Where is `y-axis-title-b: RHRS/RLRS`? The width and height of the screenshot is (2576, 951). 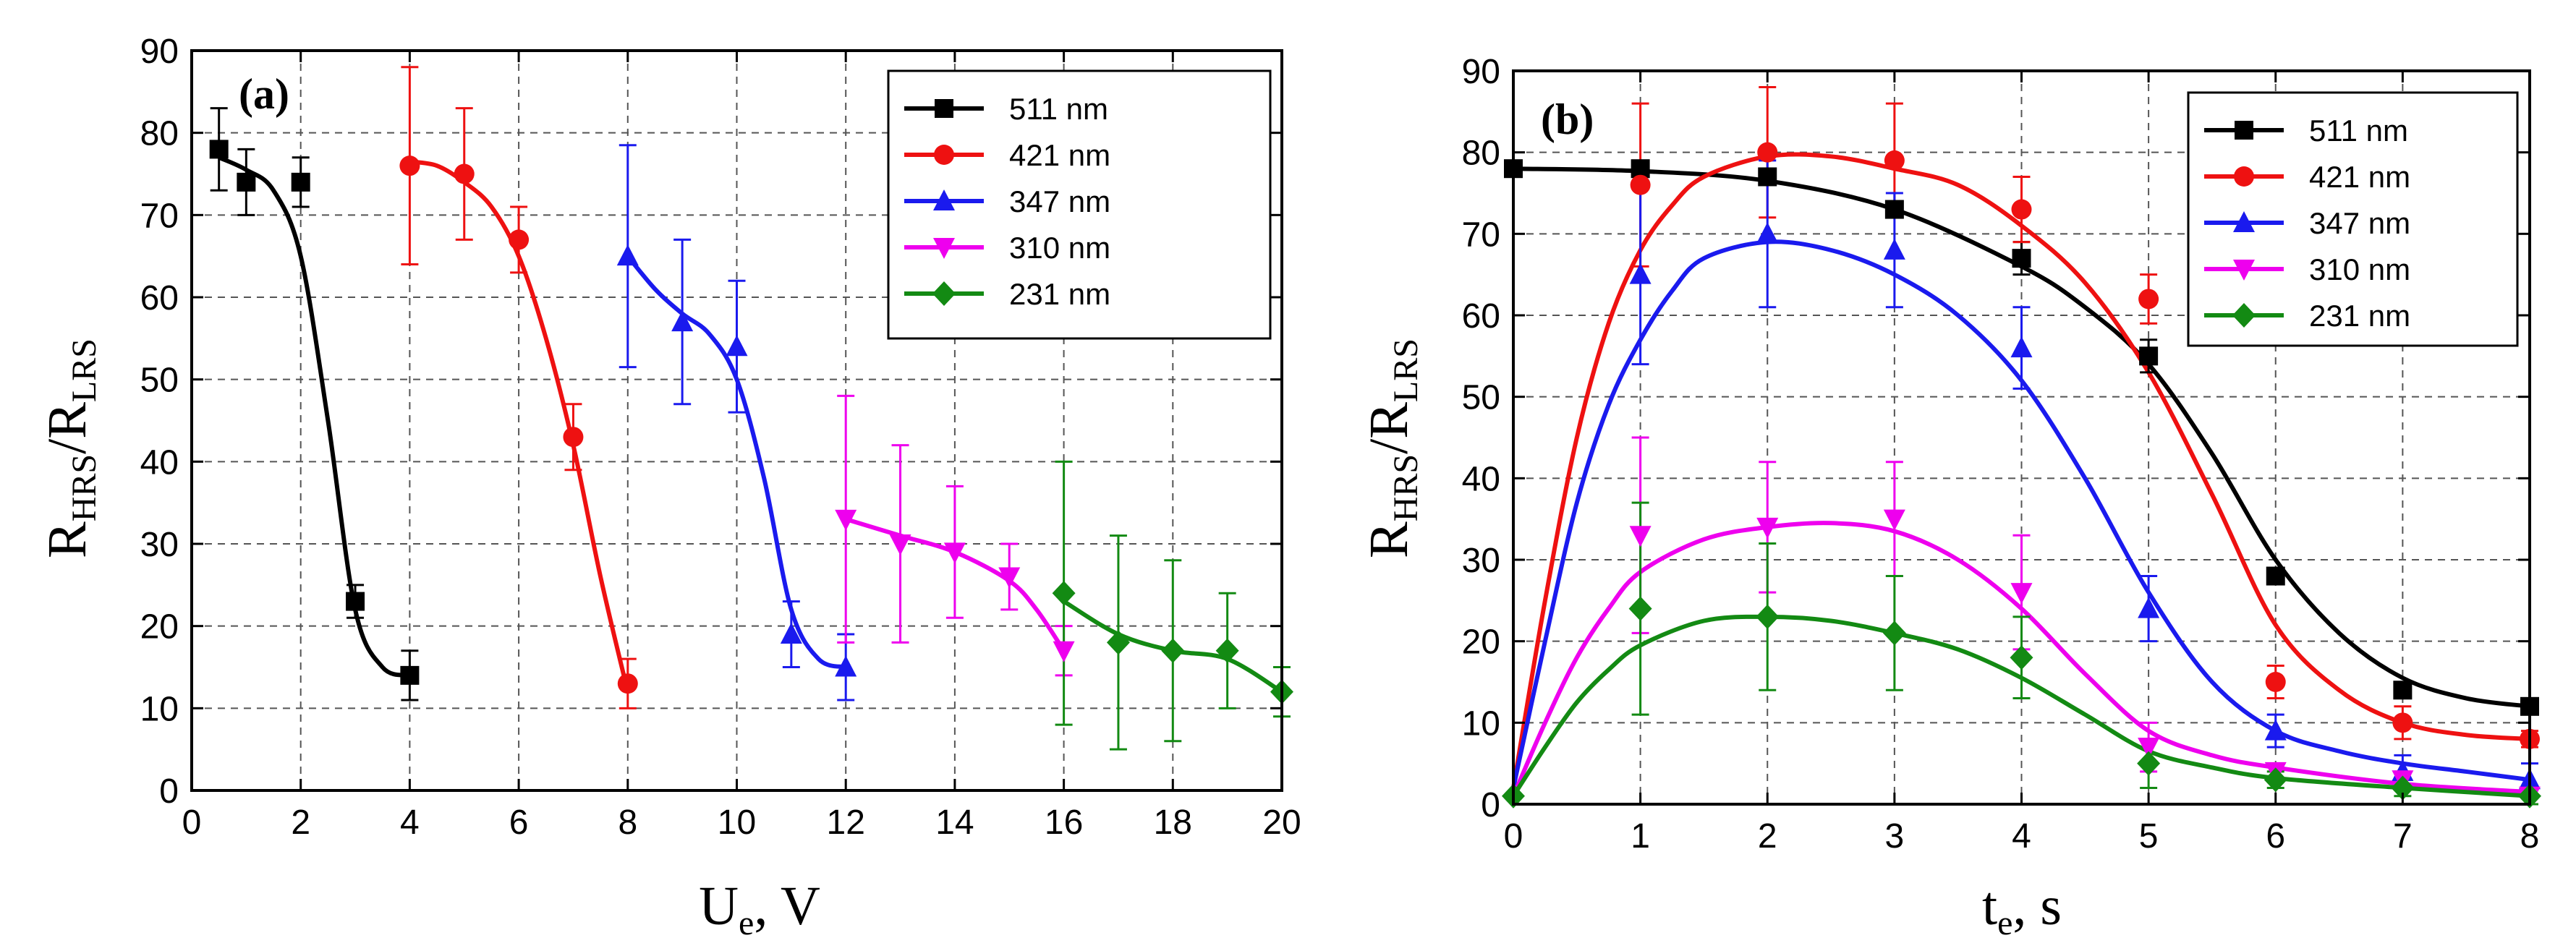
y-axis-title-b: RHRS/RLRS is located at coordinates (1392, 448).